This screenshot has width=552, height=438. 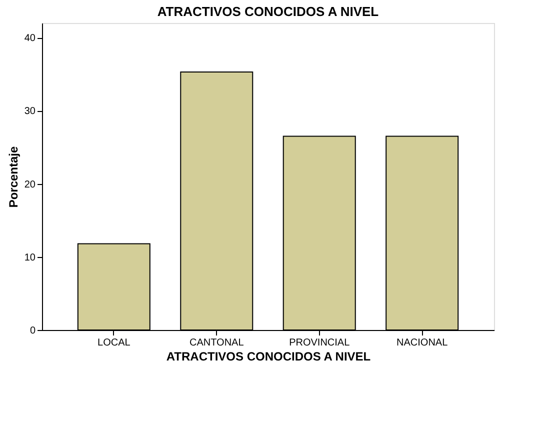 I want to click on x-axis-title: ATRACTIVOS CONOCIDOS A NIVEL, so click(x=268, y=357).